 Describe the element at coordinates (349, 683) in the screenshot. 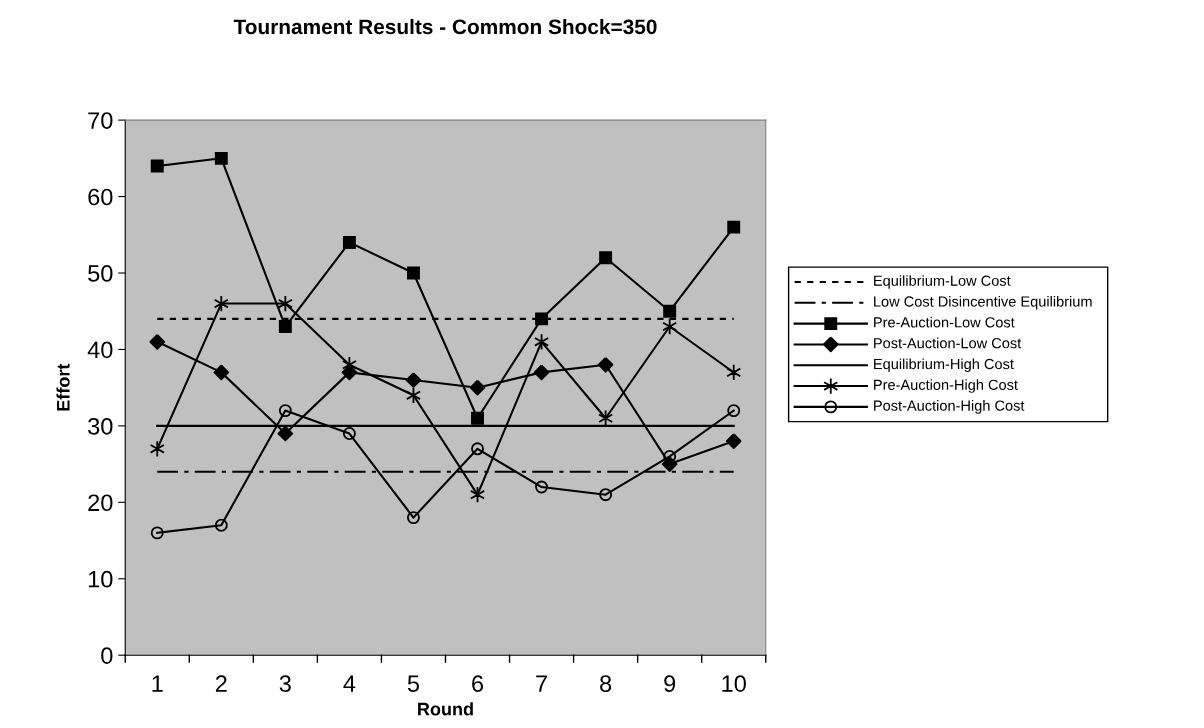

I see `x-tick-label: 4` at that location.